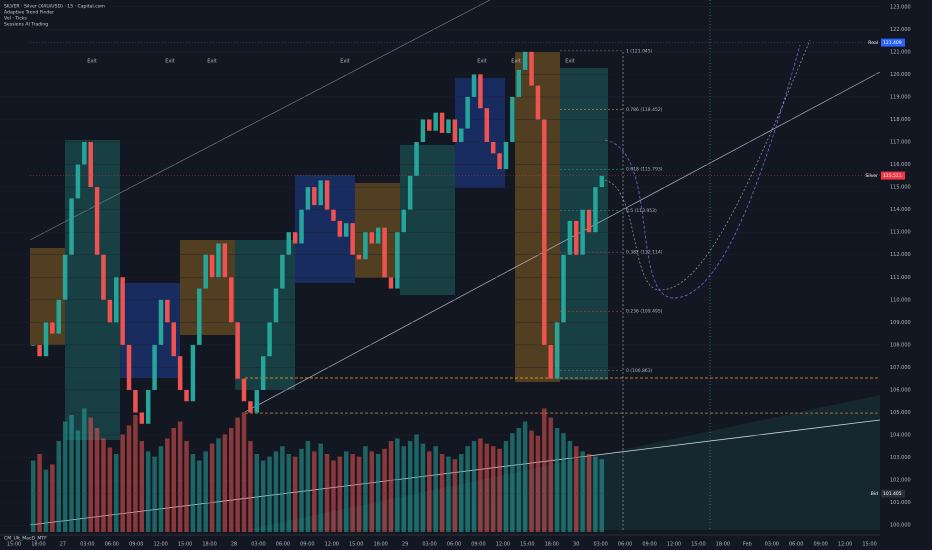 This screenshot has height=550, width=932. Describe the element at coordinates (25, 539) in the screenshot. I see `indicator-label: CM_Ult_MacD_MTF` at that location.